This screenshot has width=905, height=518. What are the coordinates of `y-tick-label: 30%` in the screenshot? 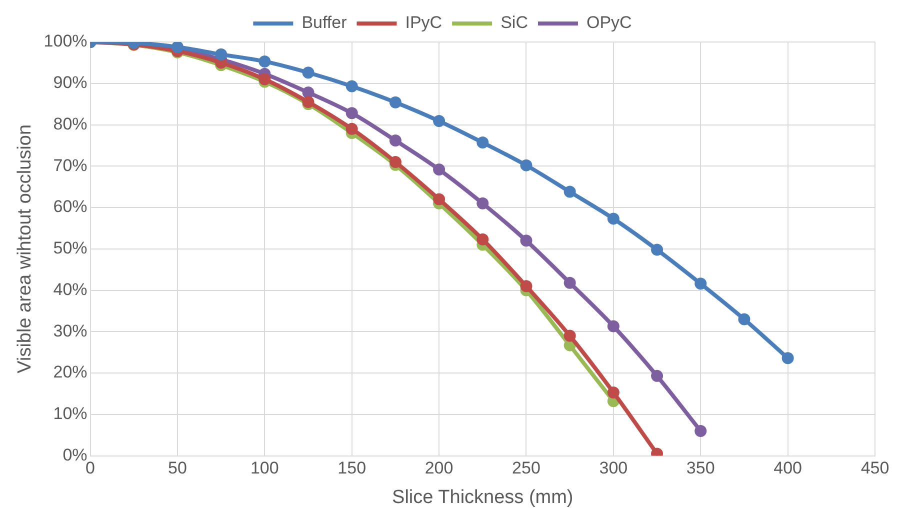 It's located at (70, 330).